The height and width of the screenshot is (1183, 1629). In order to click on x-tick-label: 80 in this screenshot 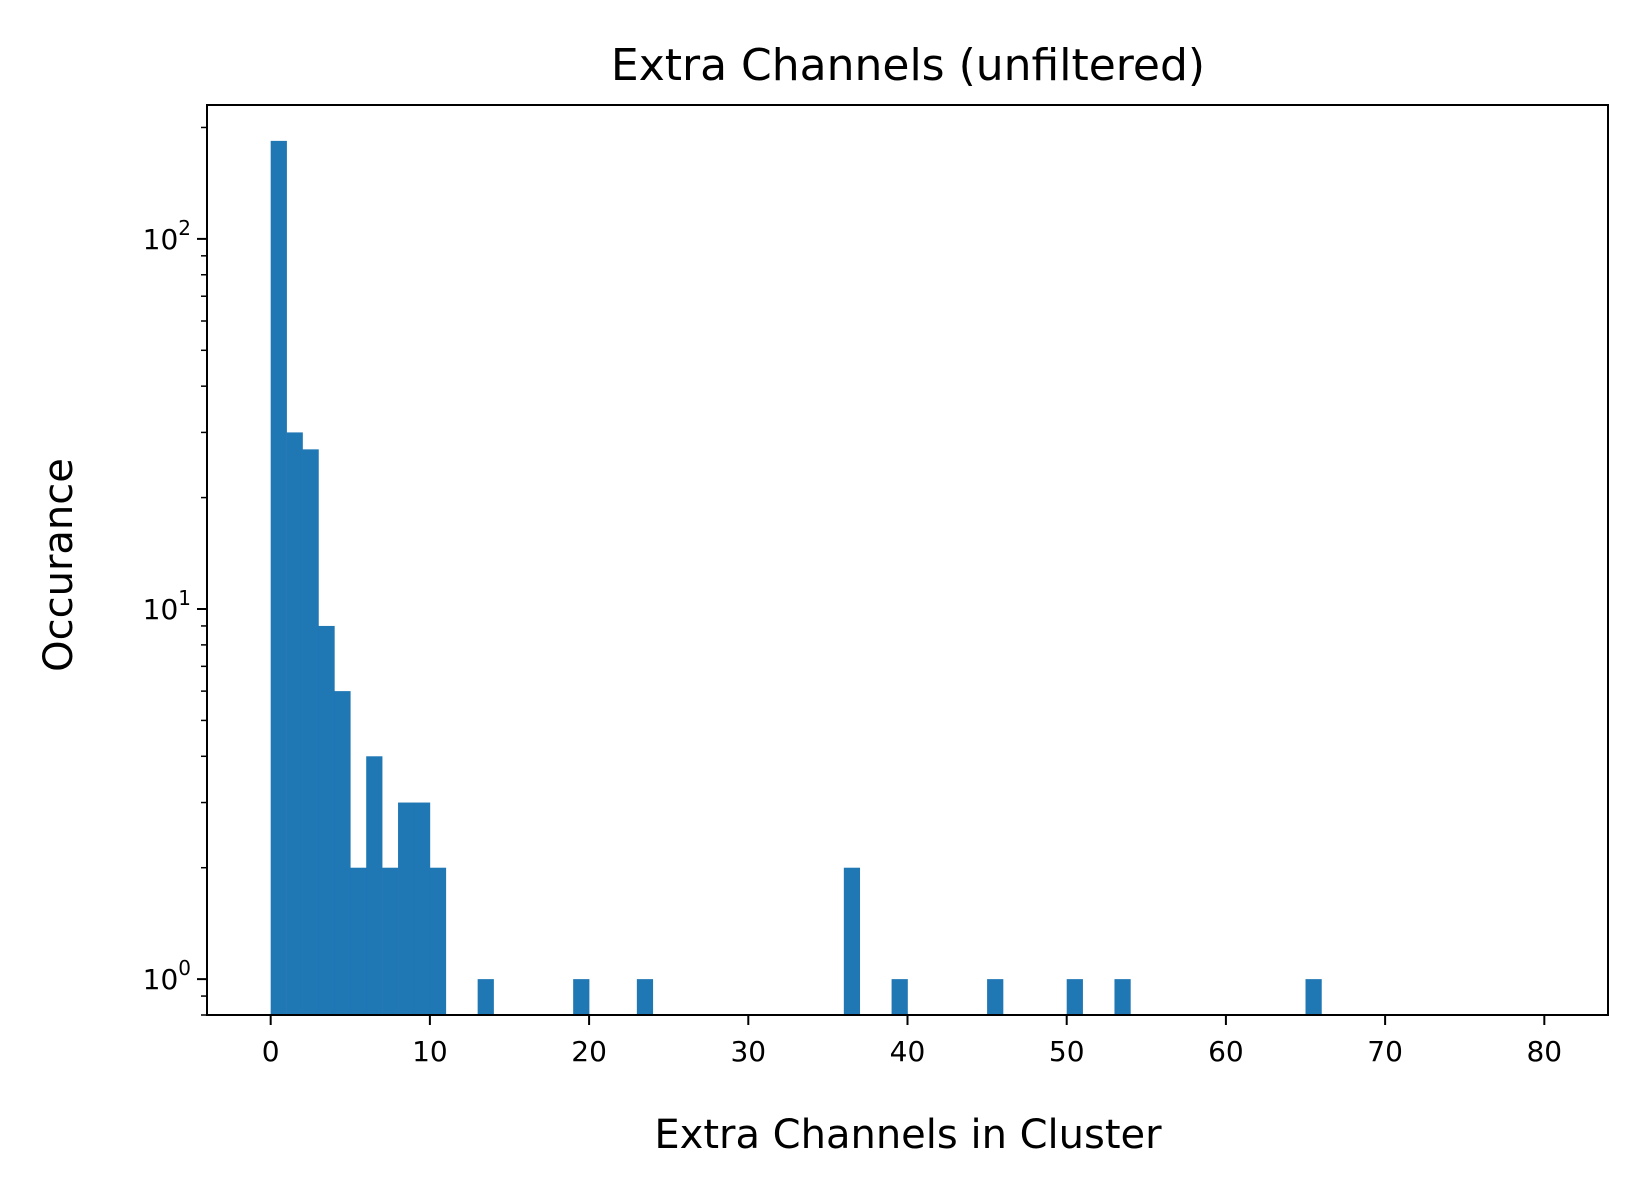, I will do `click(1544, 1051)`.